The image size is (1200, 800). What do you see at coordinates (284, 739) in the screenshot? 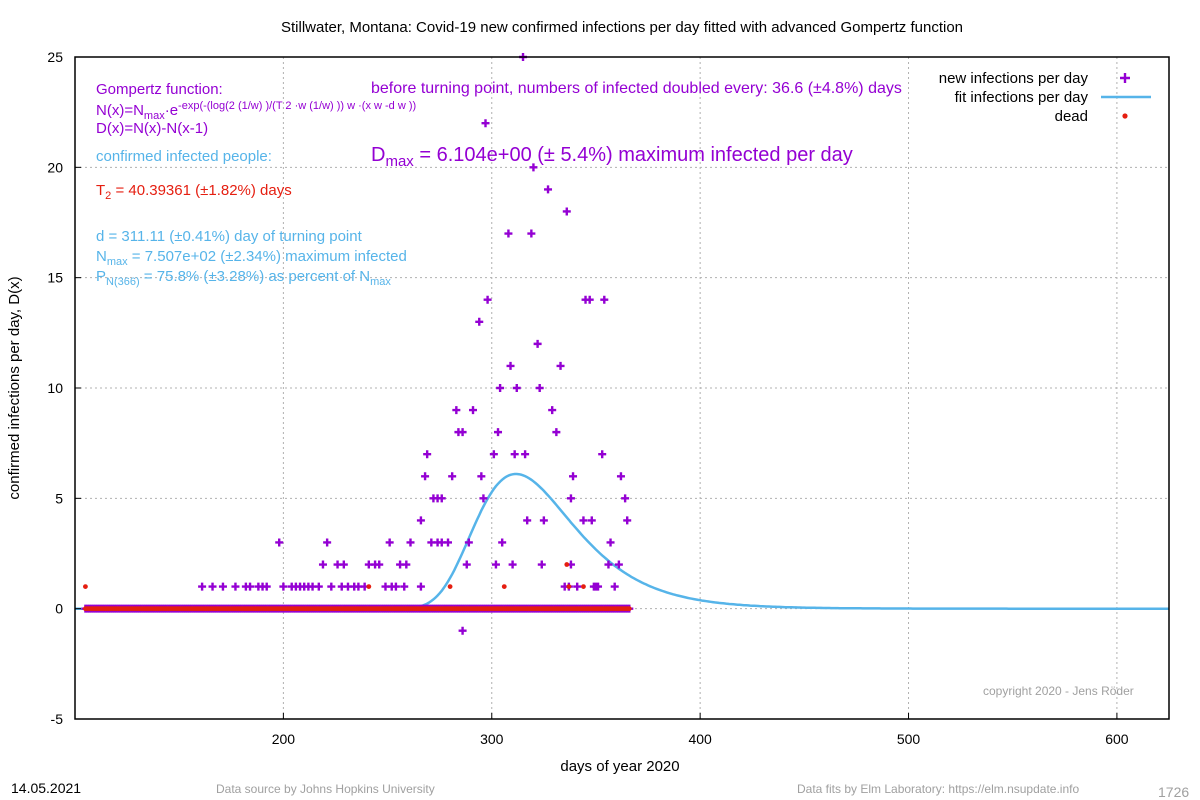
I see `x-tick-label: 200` at bounding box center [284, 739].